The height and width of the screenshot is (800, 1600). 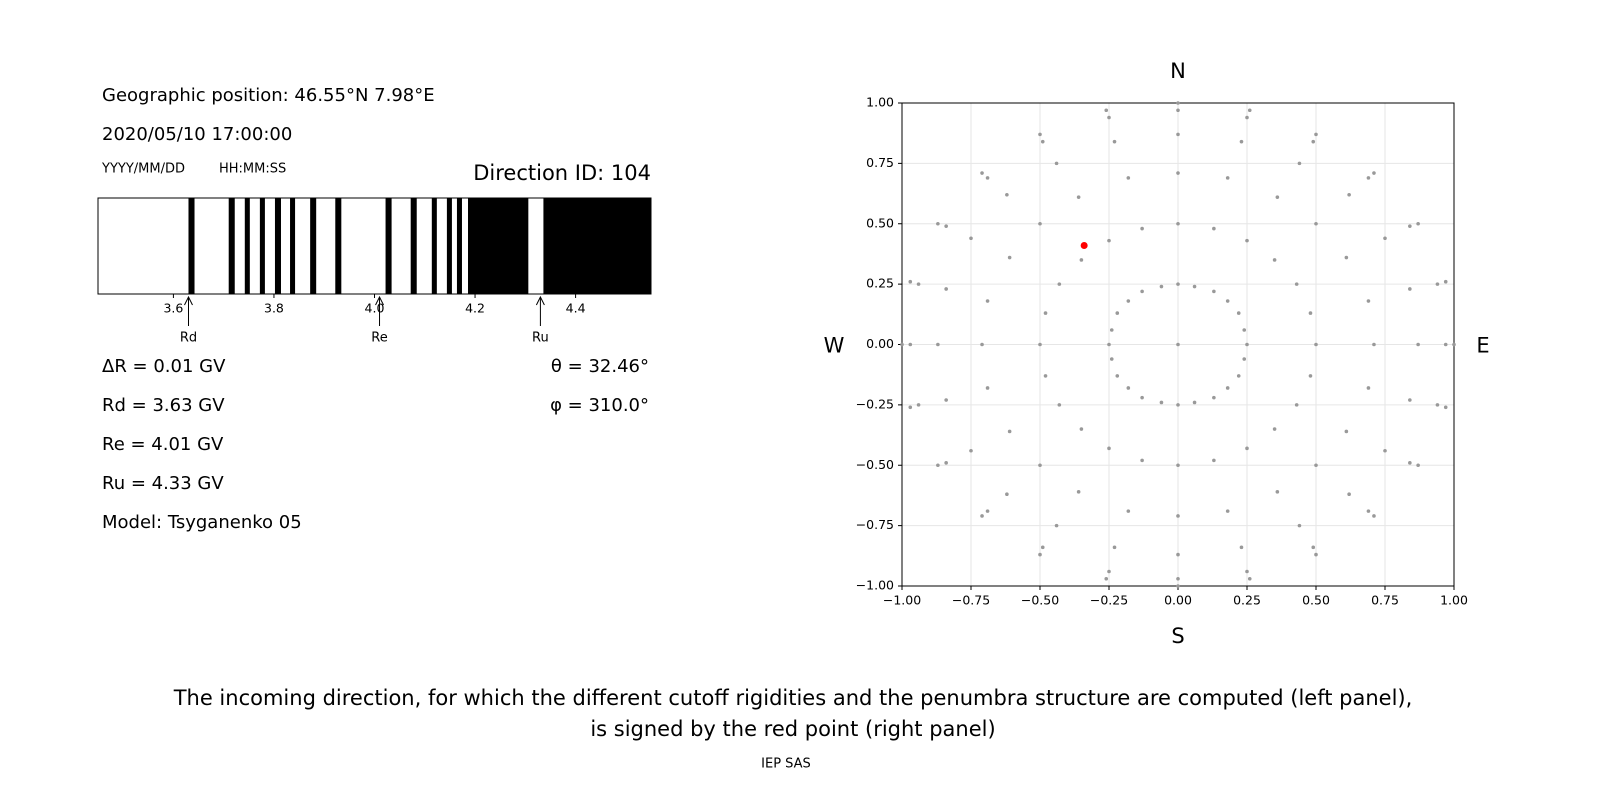 What do you see at coordinates (163, 483) in the screenshot?
I see `ru: Ru = 4.33 GV` at bounding box center [163, 483].